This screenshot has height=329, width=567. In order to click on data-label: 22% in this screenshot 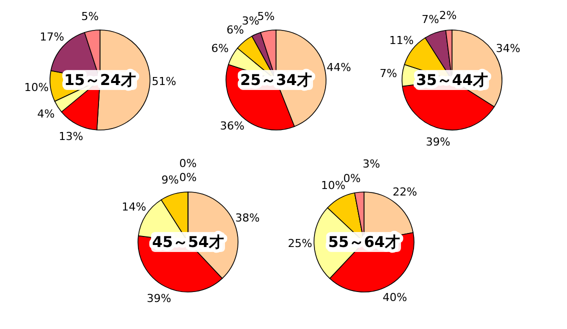, I will do `click(405, 192)`.